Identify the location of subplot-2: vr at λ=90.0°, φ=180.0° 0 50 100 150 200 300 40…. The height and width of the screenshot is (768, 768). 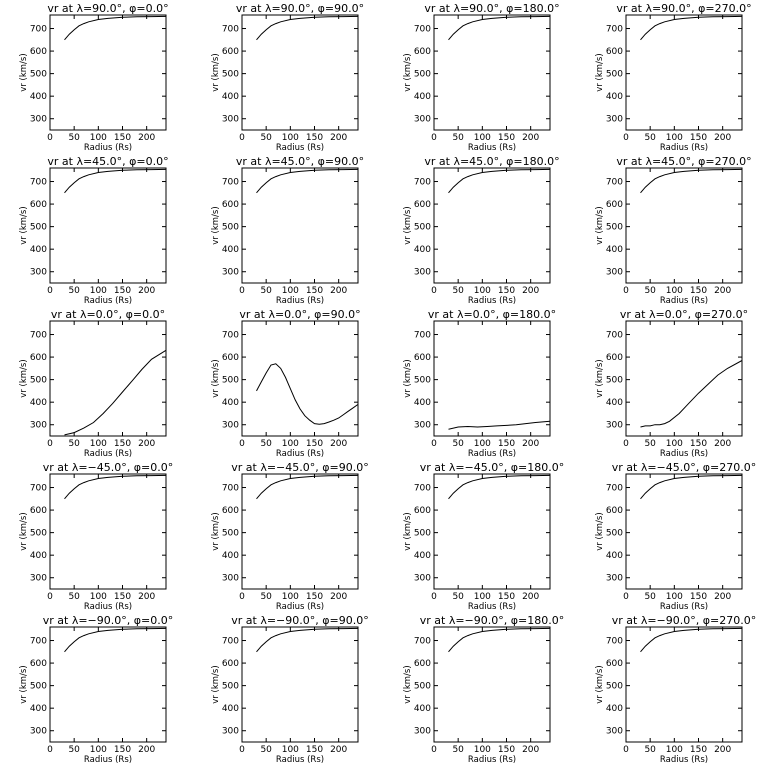
(481, 77).